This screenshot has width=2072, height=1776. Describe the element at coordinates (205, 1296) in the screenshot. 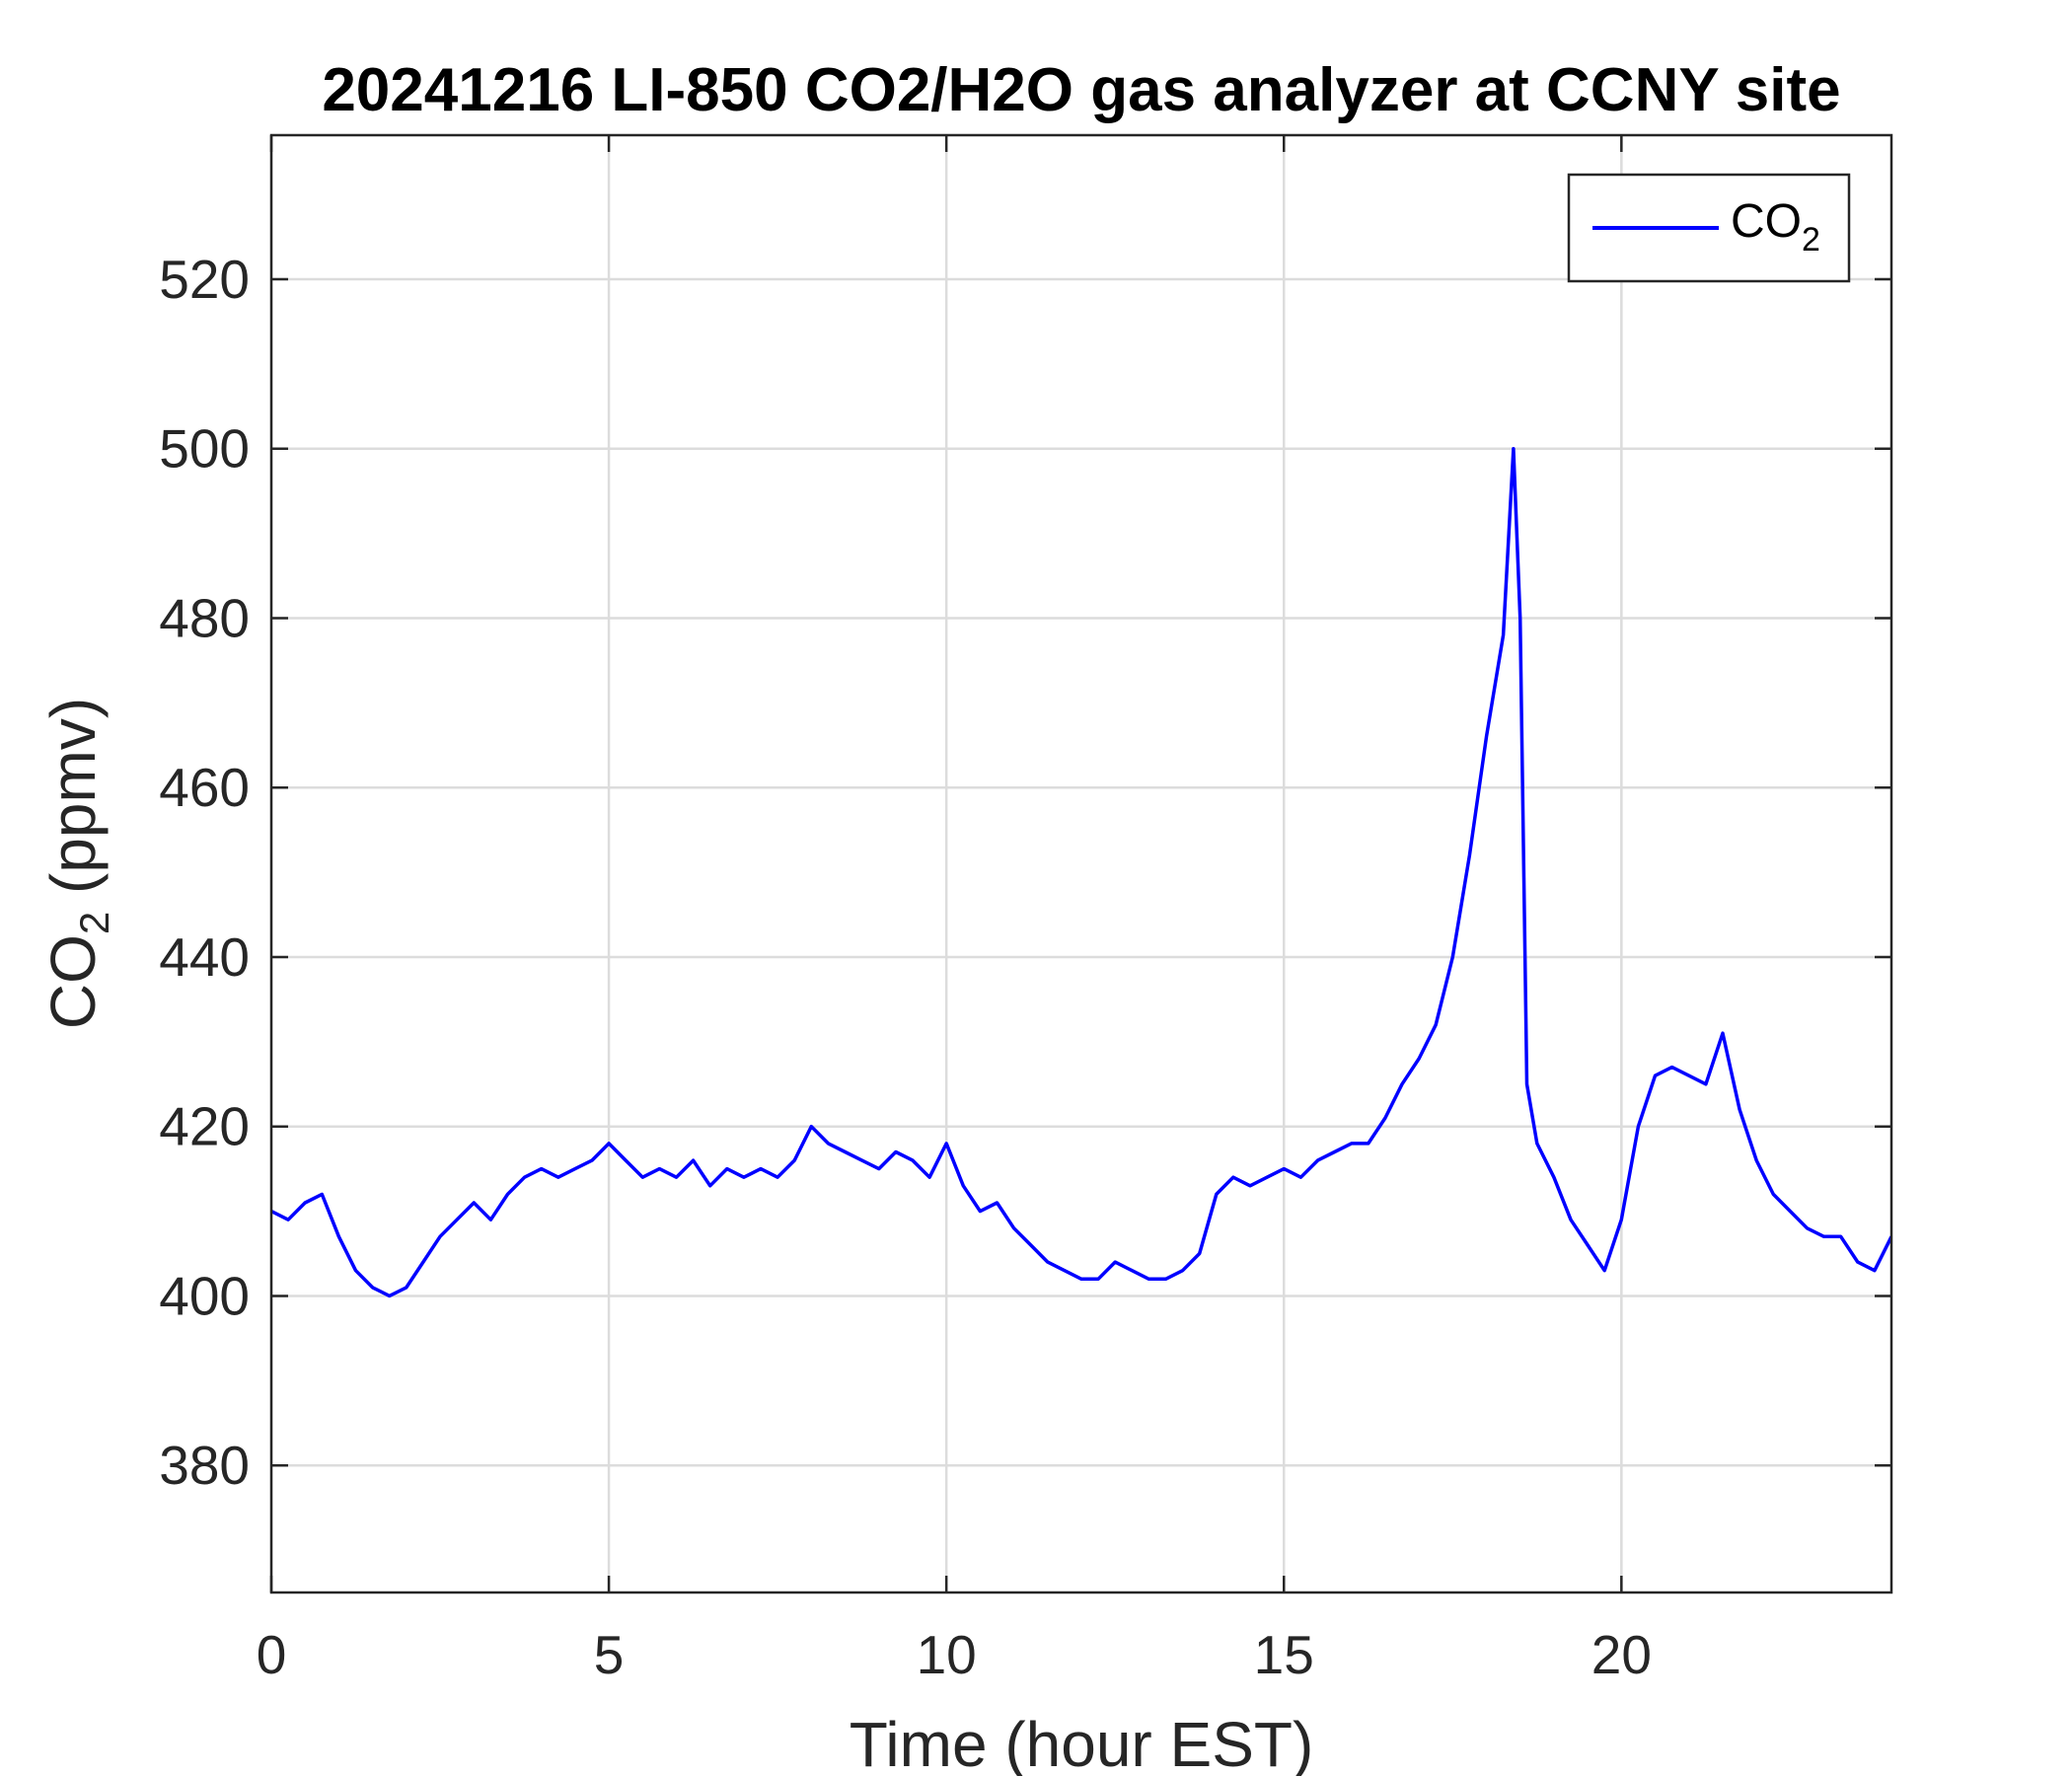

I see `y-tick-label: 400` at that location.